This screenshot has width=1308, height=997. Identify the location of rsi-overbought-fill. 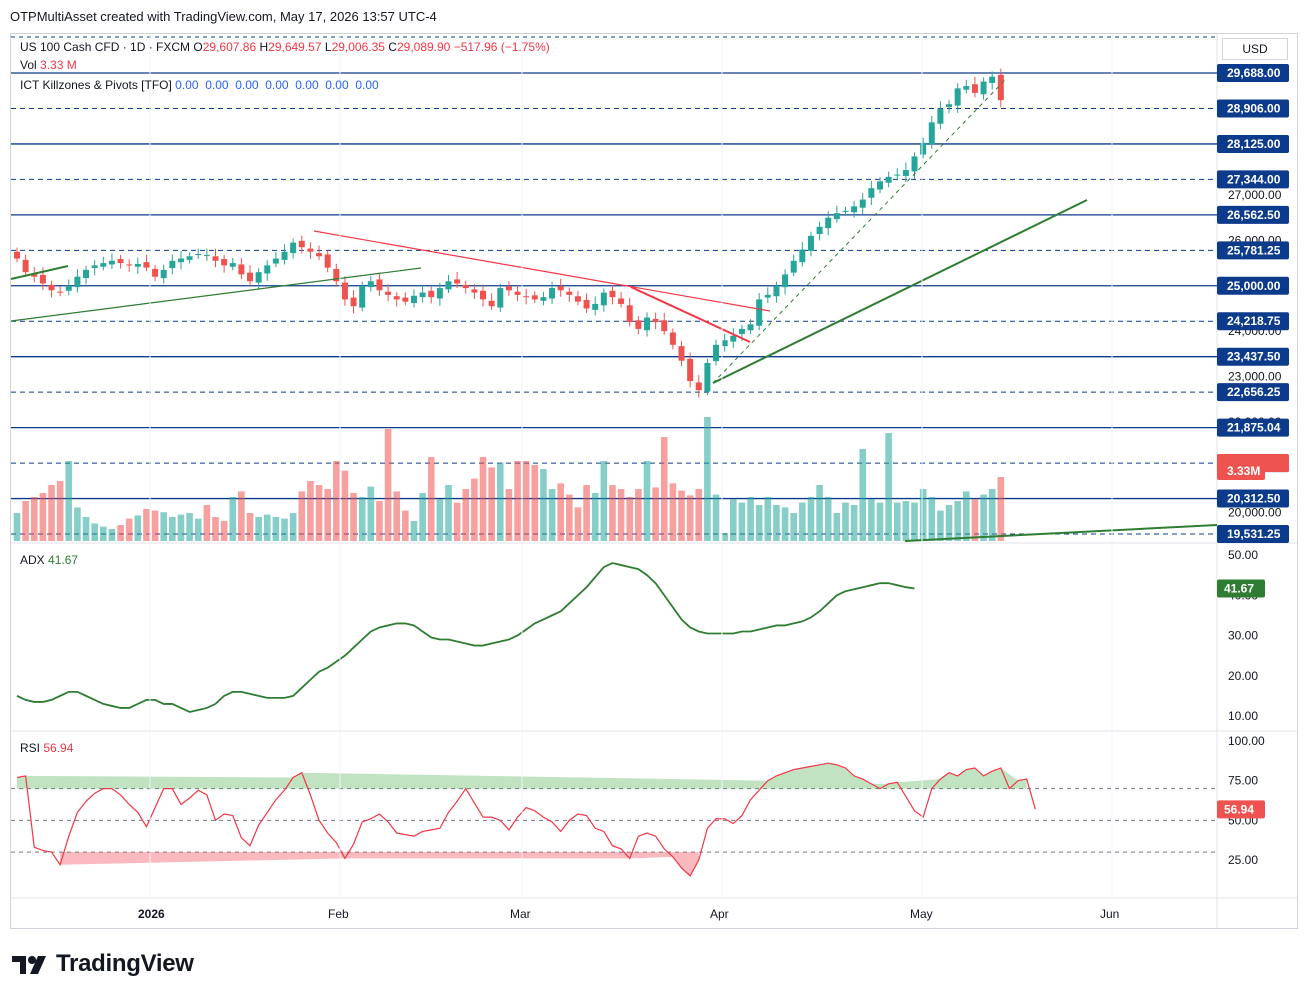
(522, 776).